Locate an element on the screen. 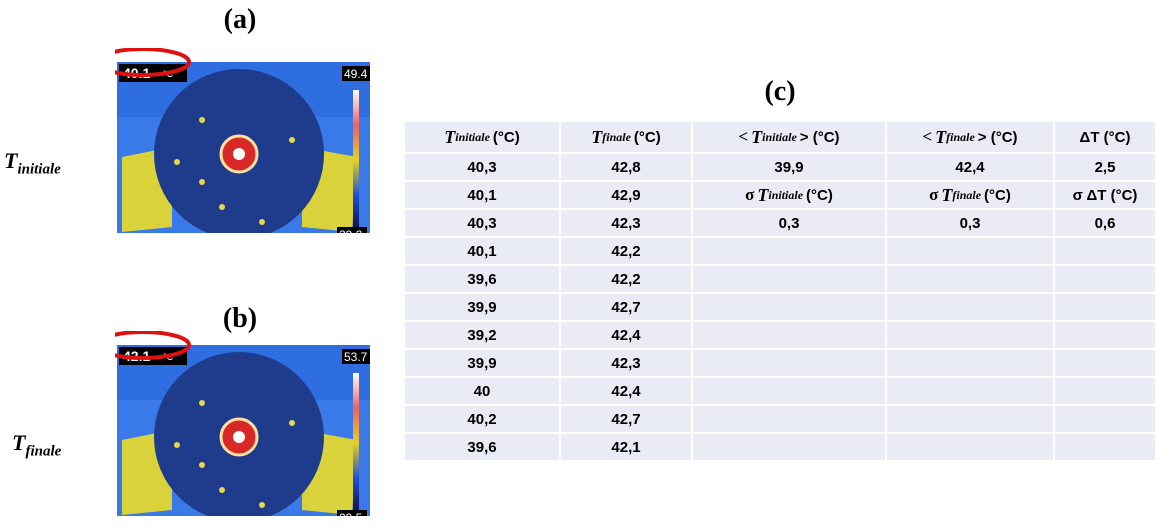  cell-text: 39,9 is located at coordinates (482, 363).